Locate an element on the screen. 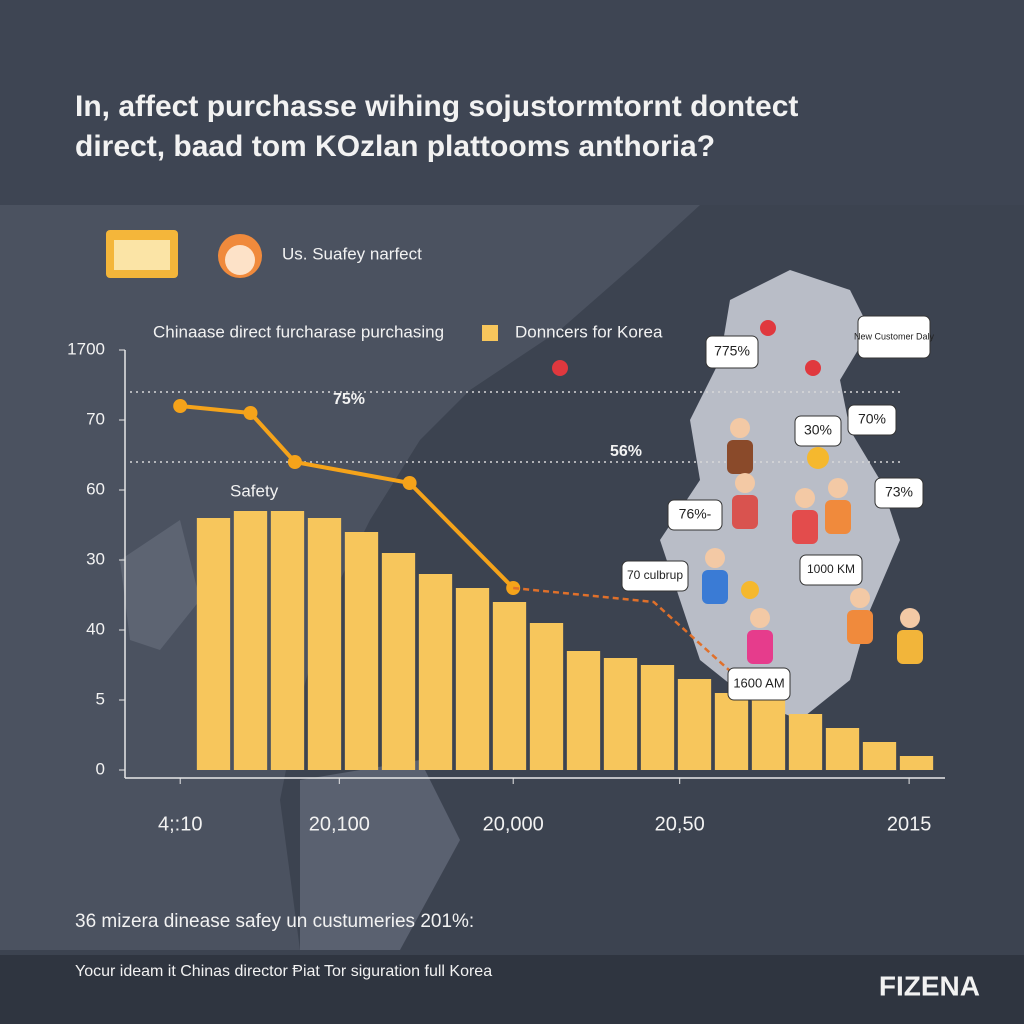 Image resolution: width=1024 pixels, height=1024 pixels. x-tick-label: 2015 is located at coordinates (909, 824).